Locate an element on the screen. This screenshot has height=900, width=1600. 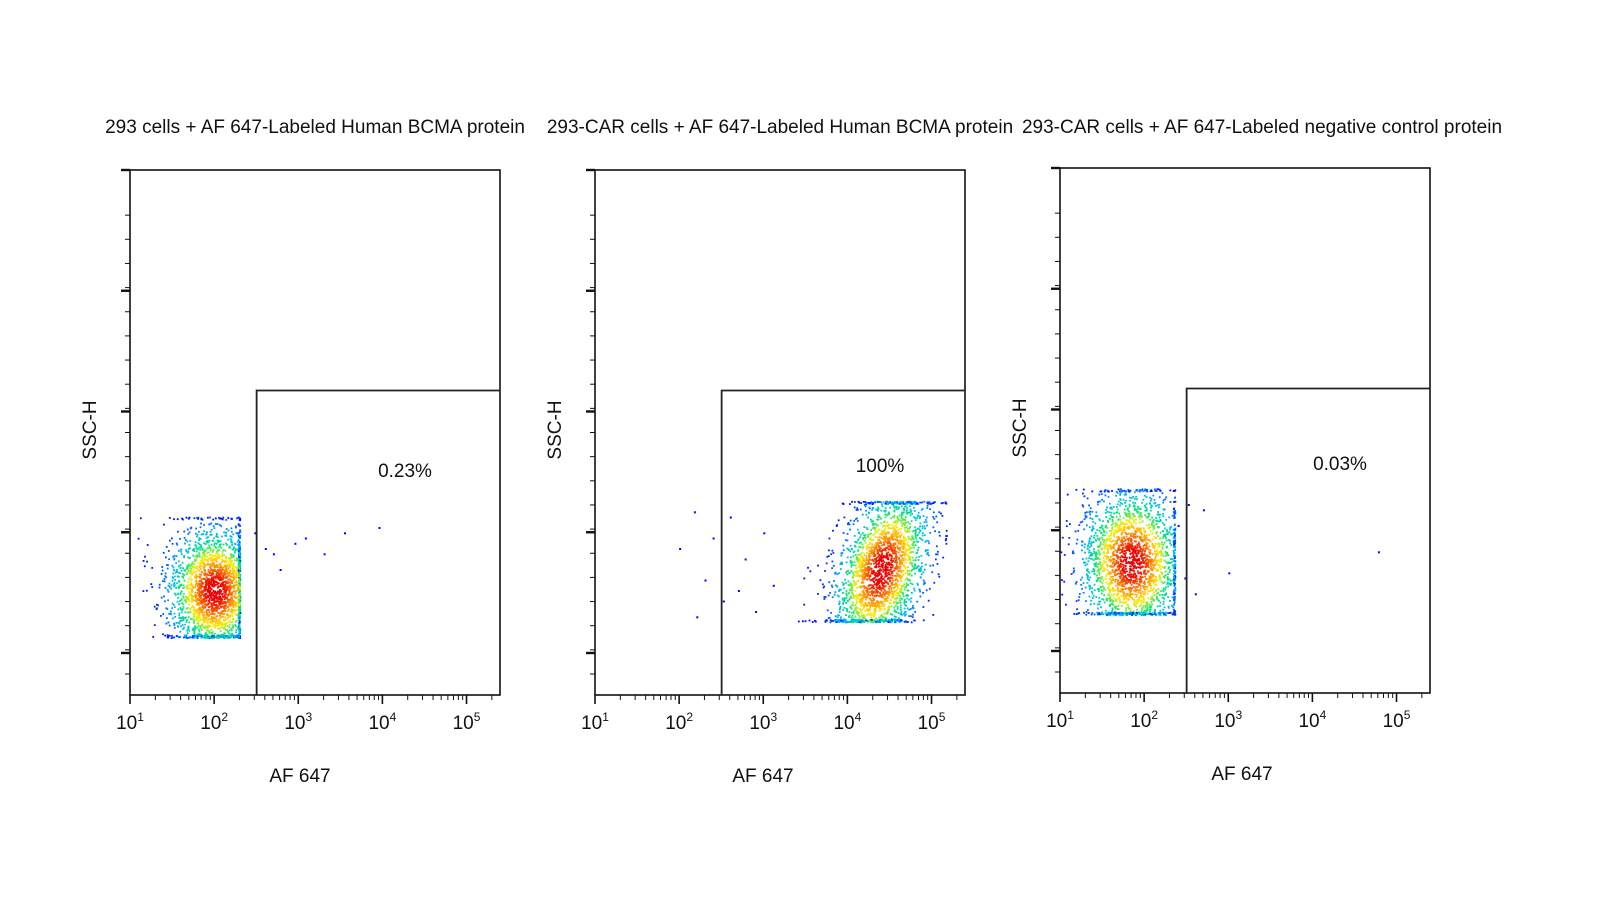
outlier-point is located at coordinates (764, 533).